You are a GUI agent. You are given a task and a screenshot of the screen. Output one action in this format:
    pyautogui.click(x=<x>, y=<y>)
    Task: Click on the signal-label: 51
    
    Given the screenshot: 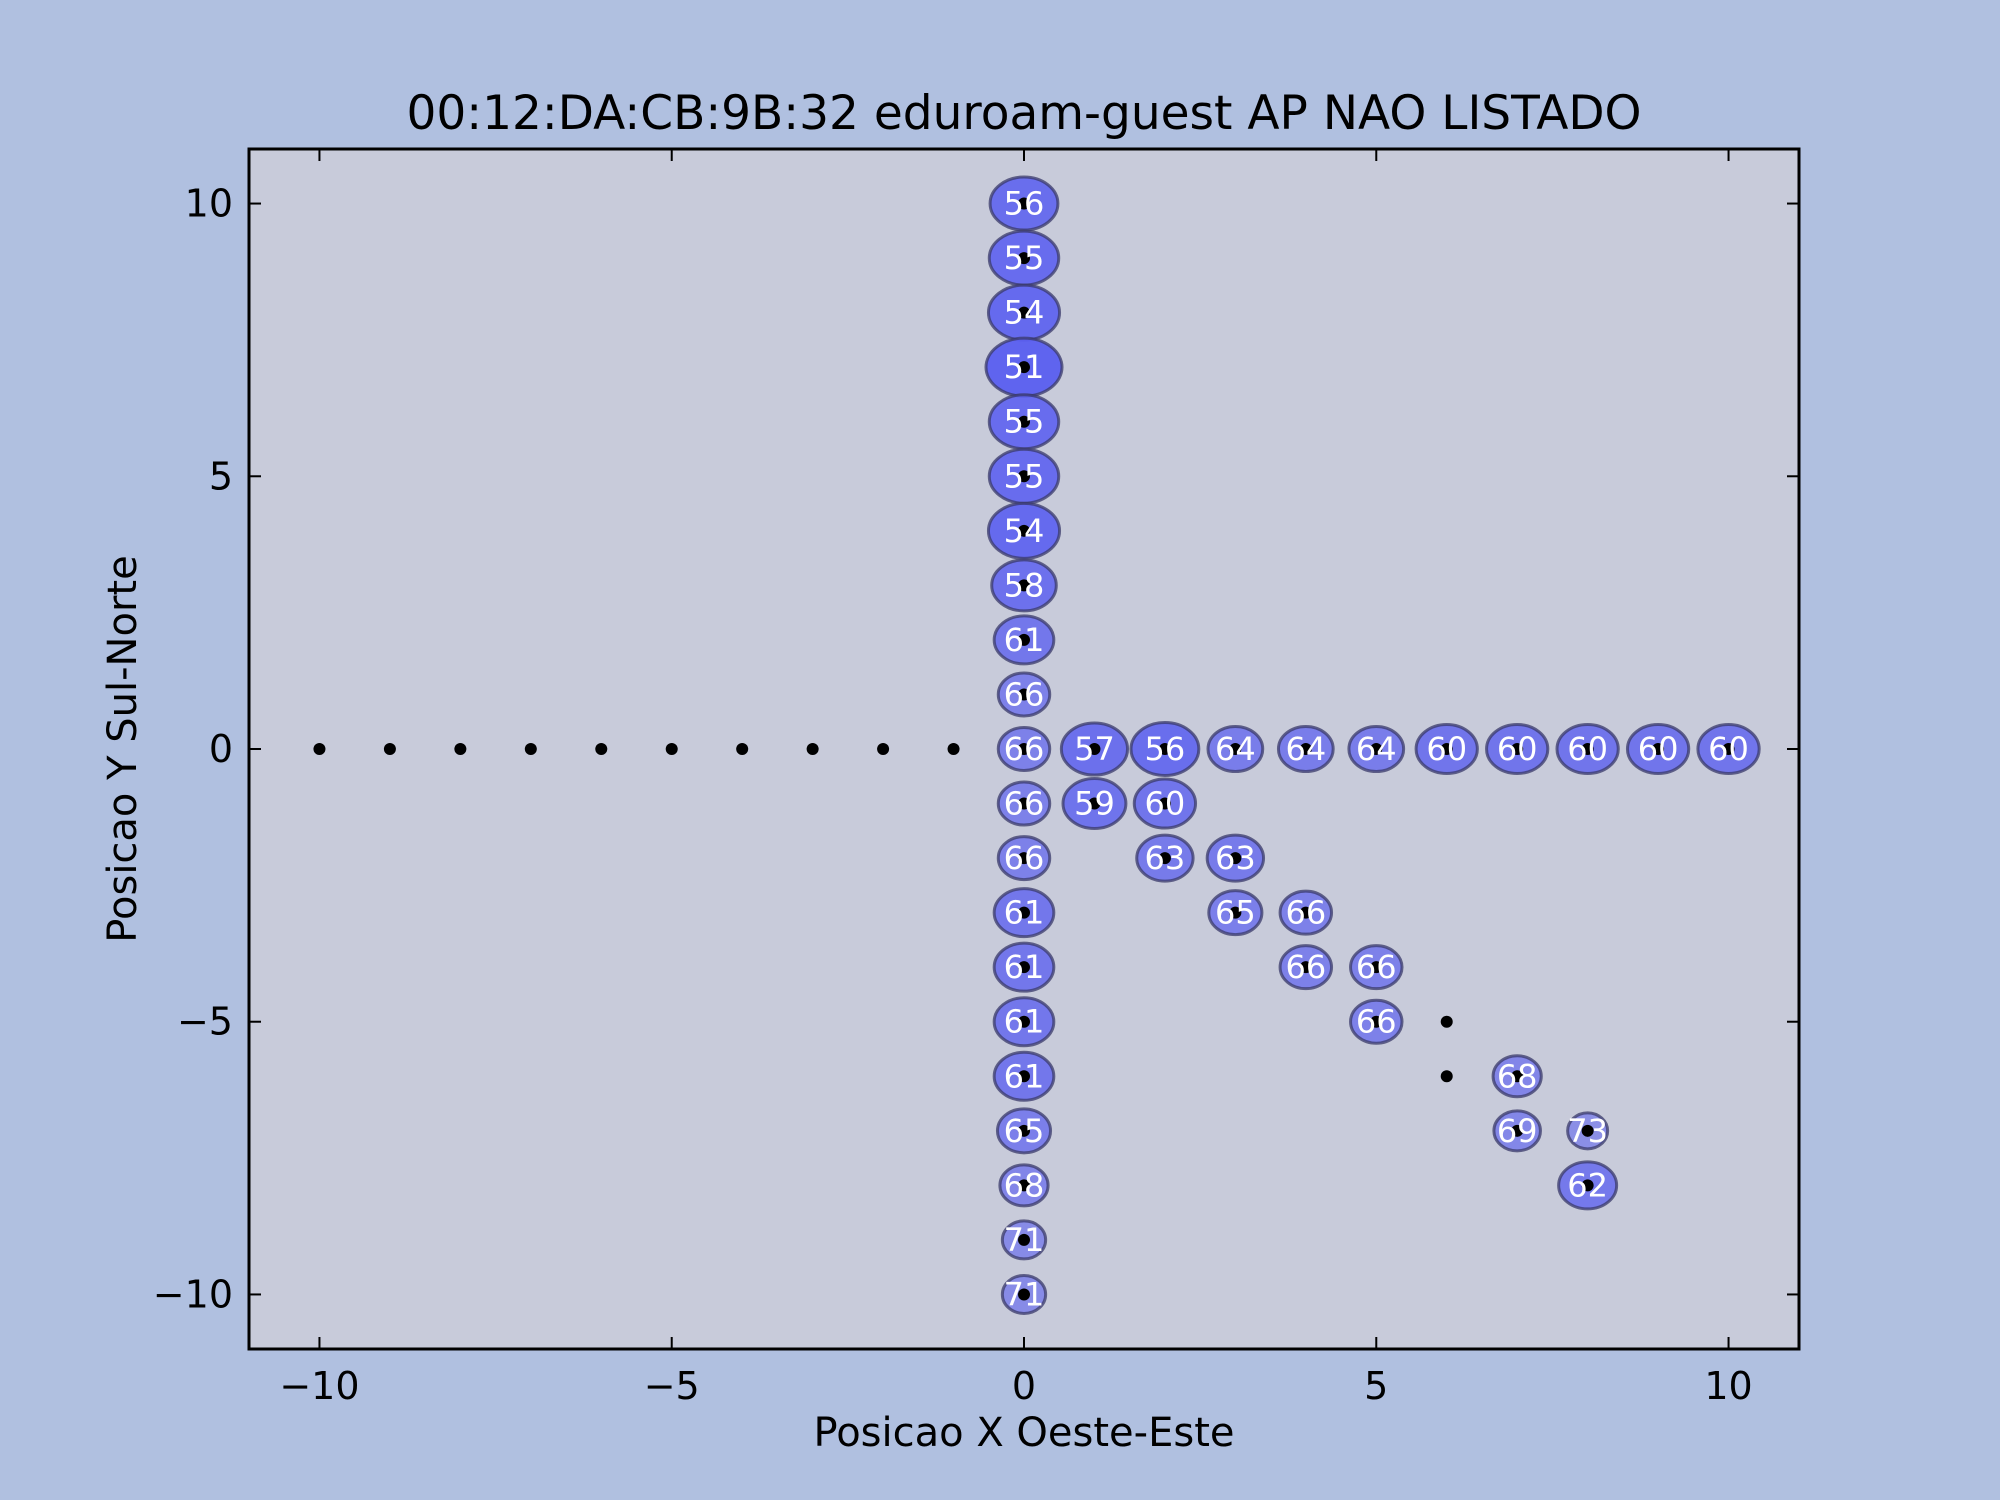 What is the action you would take?
    pyautogui.click(x=1024, y=367)
    